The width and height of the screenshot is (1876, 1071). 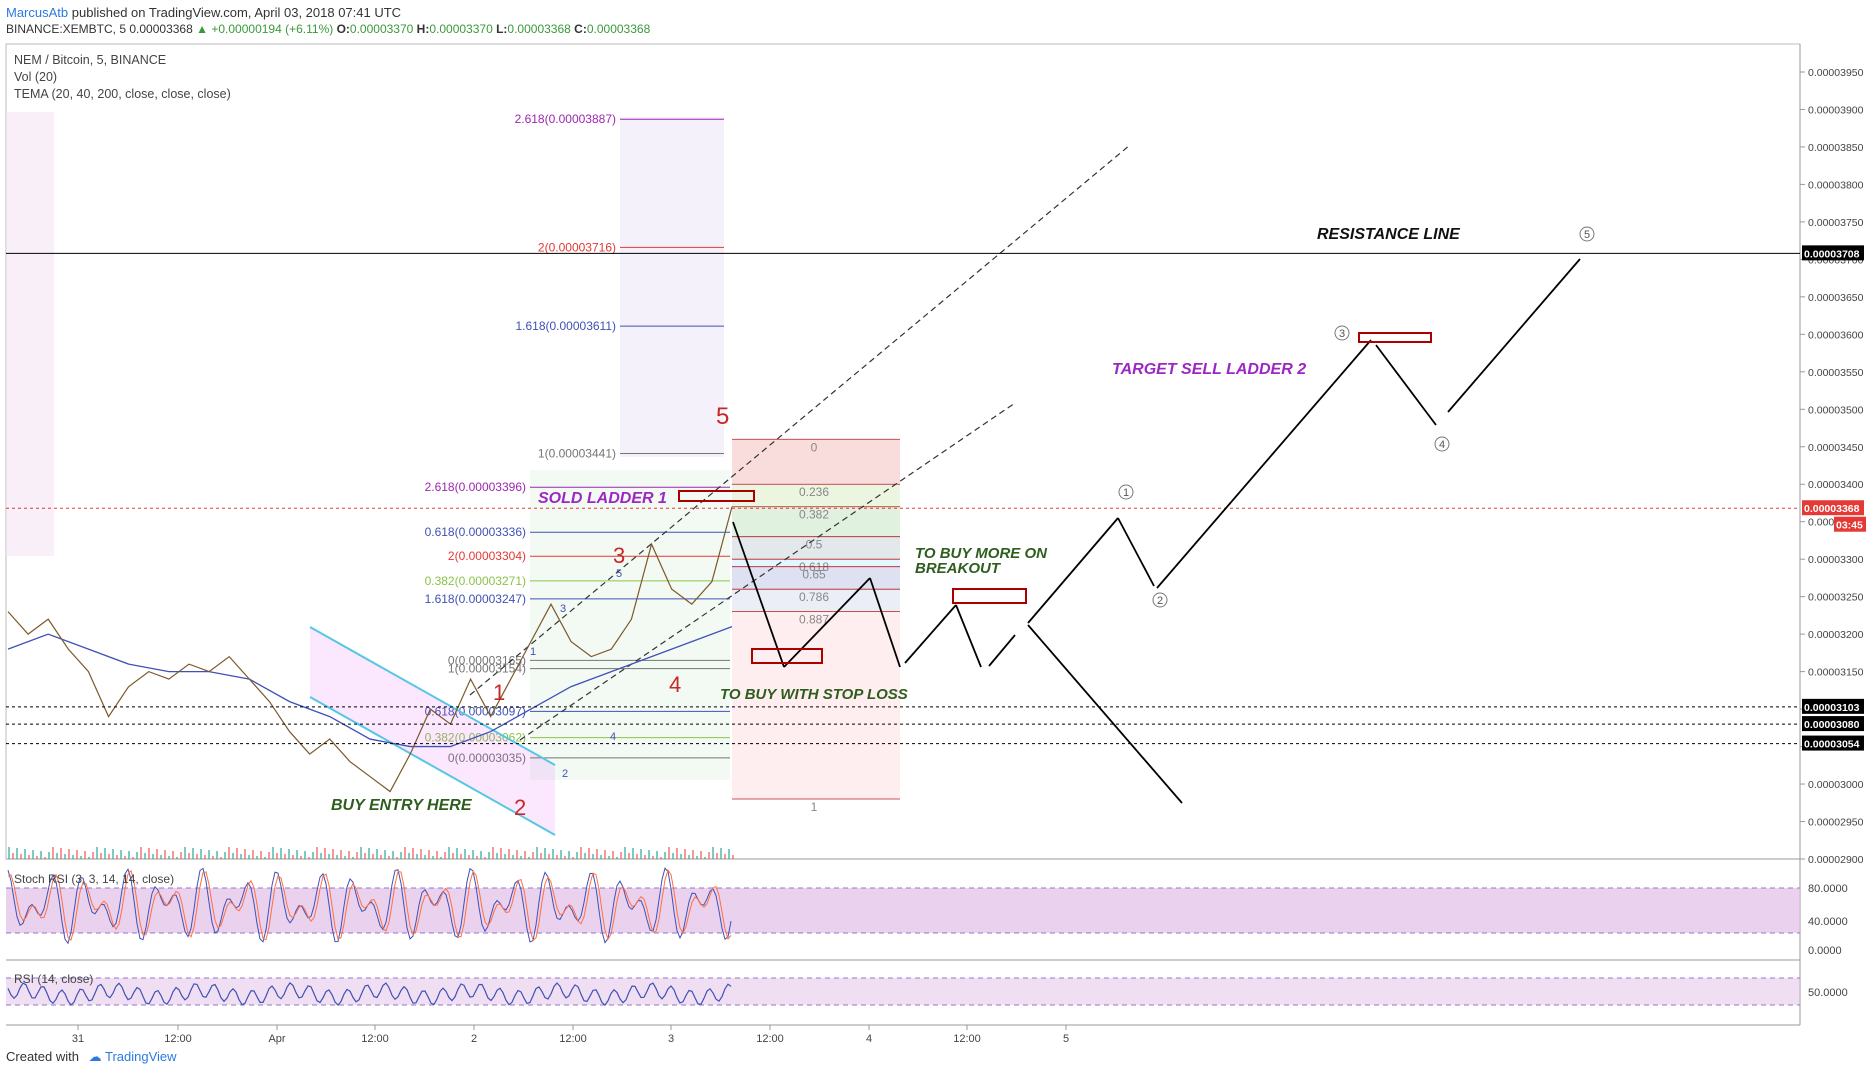 What do you see at coordinates (1389, 234) in the screenshot?
I see `resistance-line-label: RESISTANCE LINE` at bounding box center [1389, 234].